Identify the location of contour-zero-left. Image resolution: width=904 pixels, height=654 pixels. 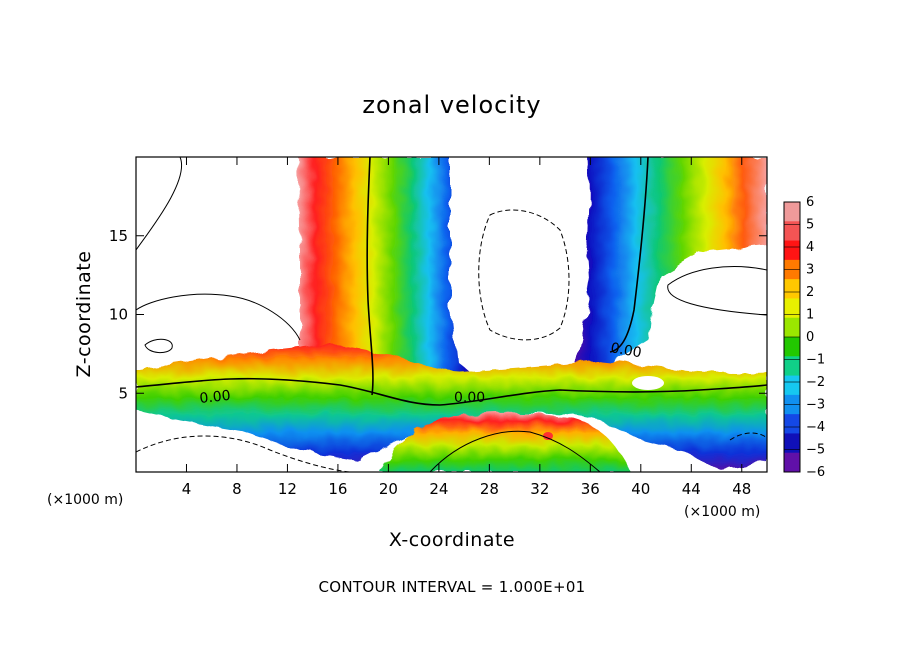
(451, 391).